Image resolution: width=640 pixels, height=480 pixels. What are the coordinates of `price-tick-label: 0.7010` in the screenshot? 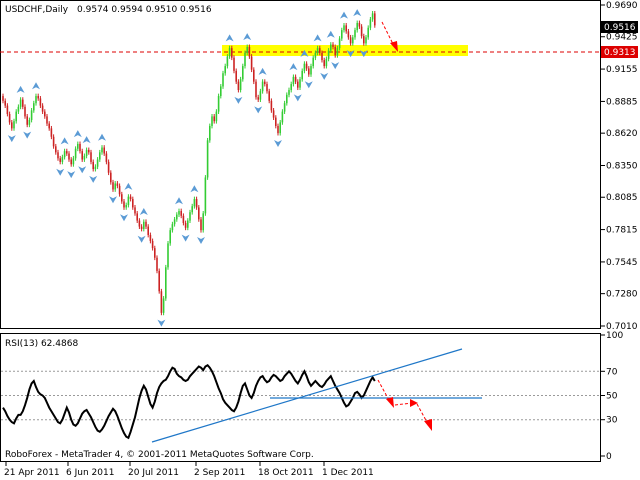 It's located at (622, 327).